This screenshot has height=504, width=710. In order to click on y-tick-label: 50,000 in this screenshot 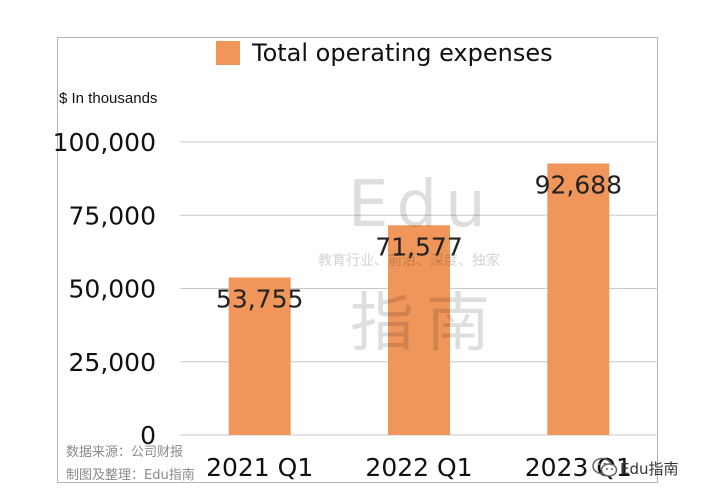, I will do `click(112, 289)`.